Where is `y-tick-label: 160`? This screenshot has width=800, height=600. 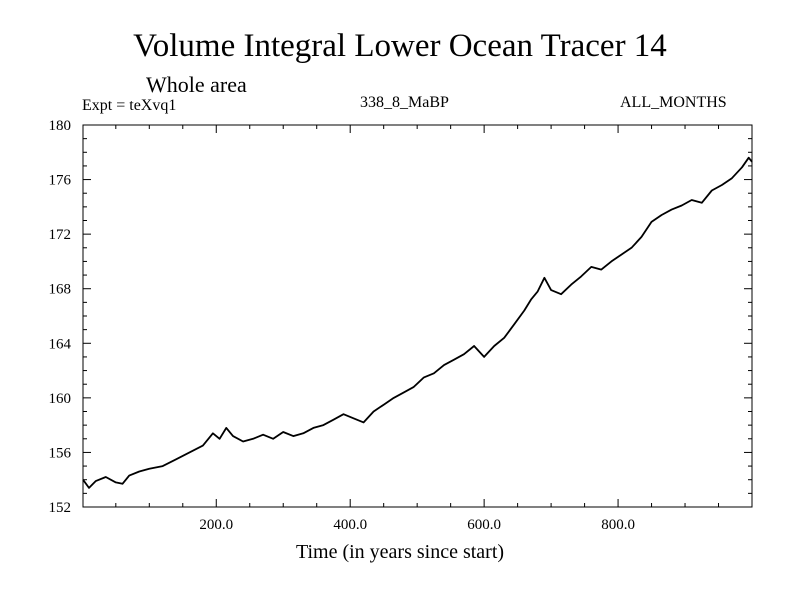 y-tick-label: 160 is located at coordinates (60, 399).